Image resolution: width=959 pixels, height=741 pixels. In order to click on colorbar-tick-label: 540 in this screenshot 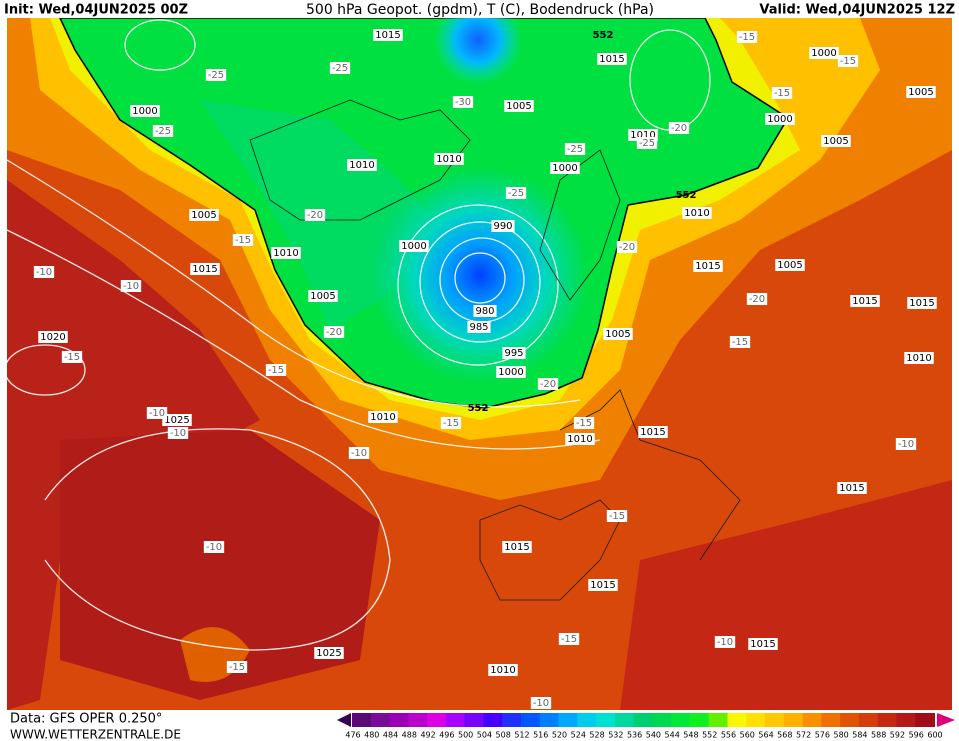, I will do `click(653, 735)`.